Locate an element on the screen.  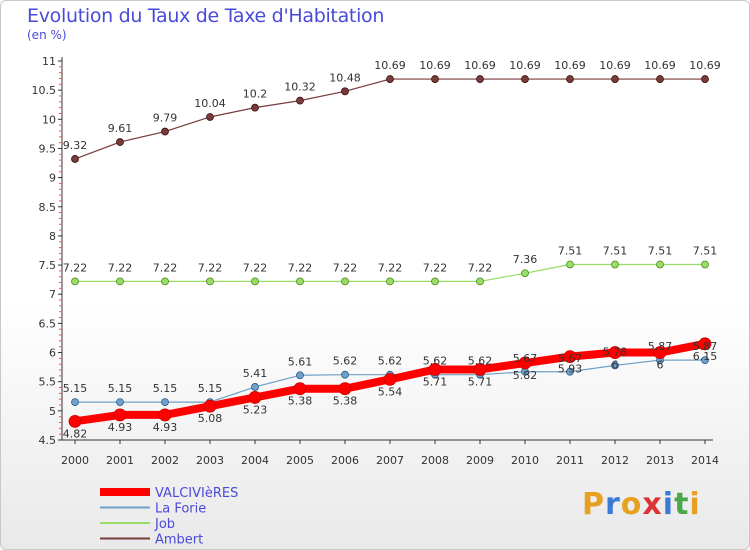
data-label: 5.93 is located at coordinates (570, 369).